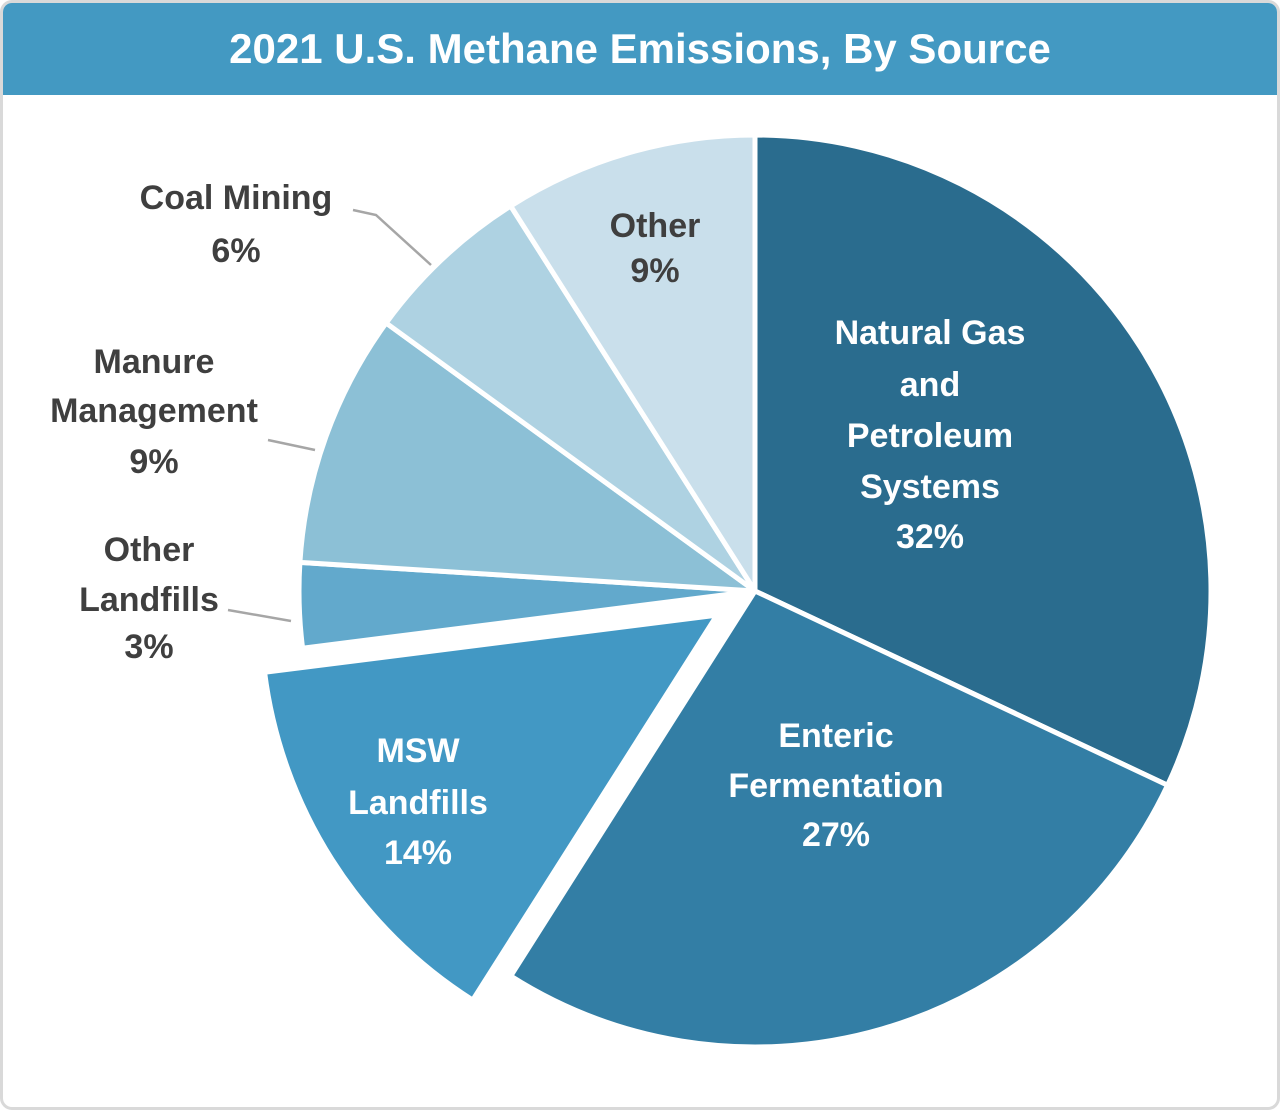  I want to click on pie-slice-msw-landfills, so click(491, 807).